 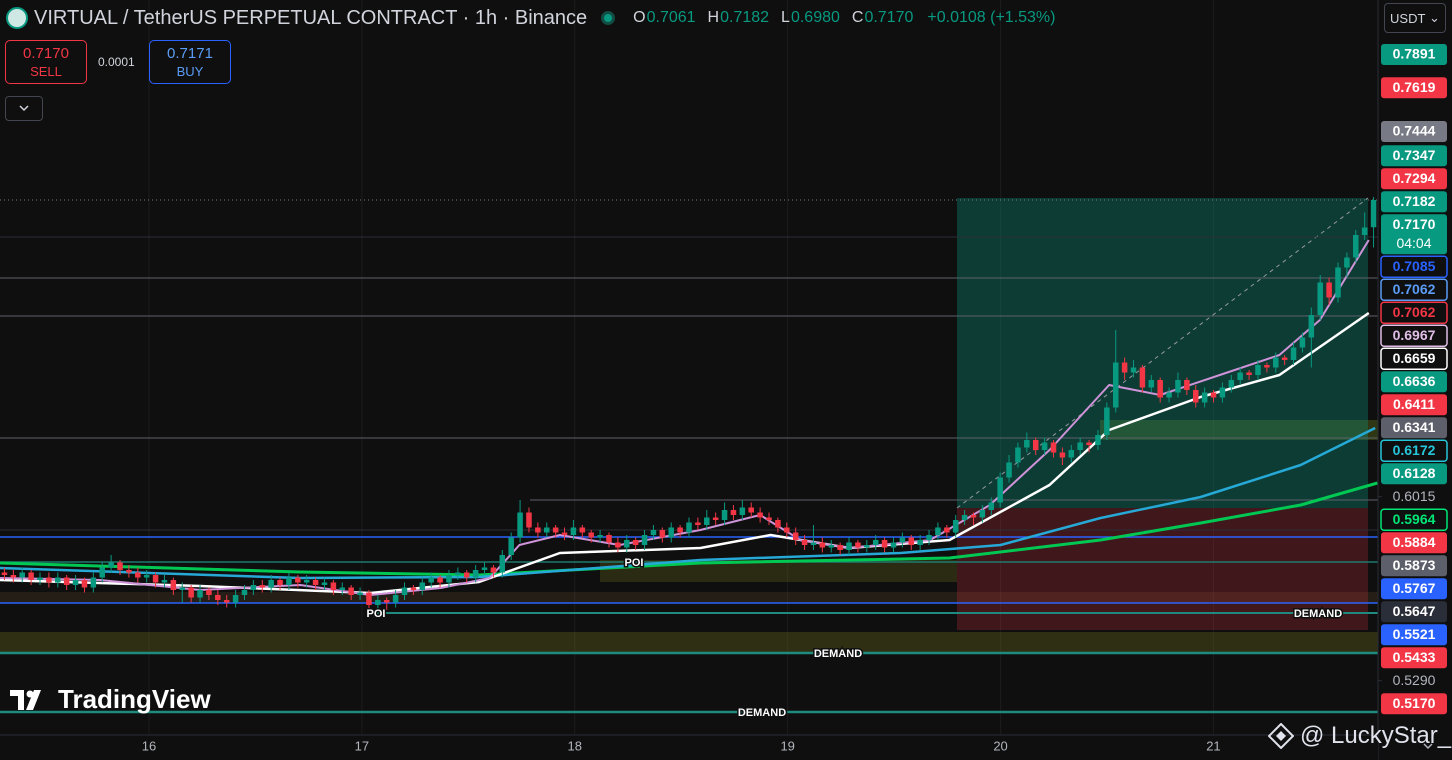 What do you see at coordinates (46, 53) in the screenshot?
I see `sell-price: 0.7170` at bounding box center [46, 53].